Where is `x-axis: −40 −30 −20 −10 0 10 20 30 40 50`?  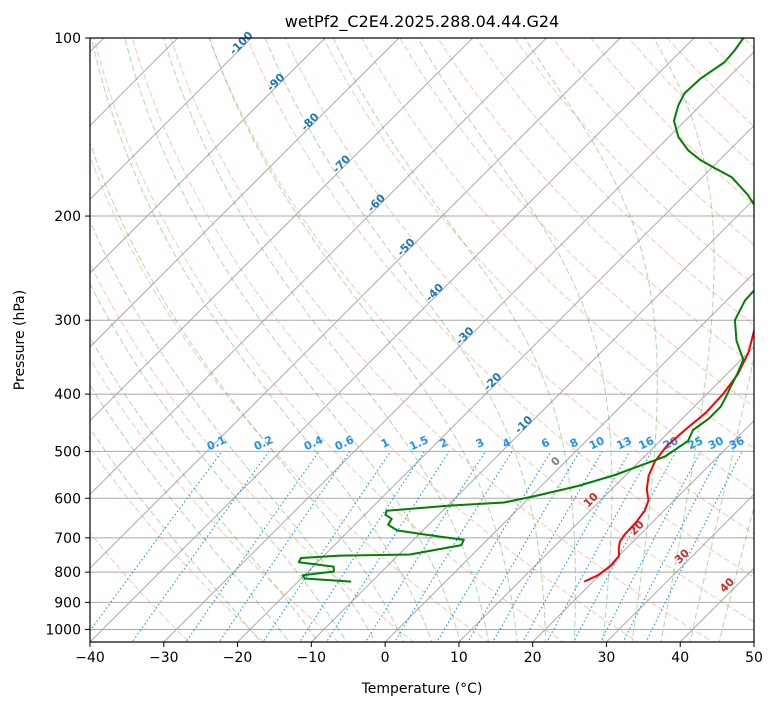
x-axis: −40 −30 −20 −10 0 10 20 30 40 50 is located at coordinates (419, 654).